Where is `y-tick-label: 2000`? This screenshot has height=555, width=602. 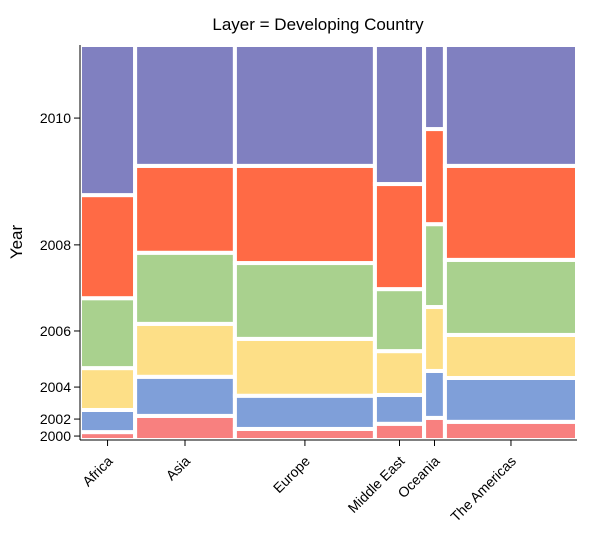
y-tick-label: 2000 is located at coordinates (55, 436).